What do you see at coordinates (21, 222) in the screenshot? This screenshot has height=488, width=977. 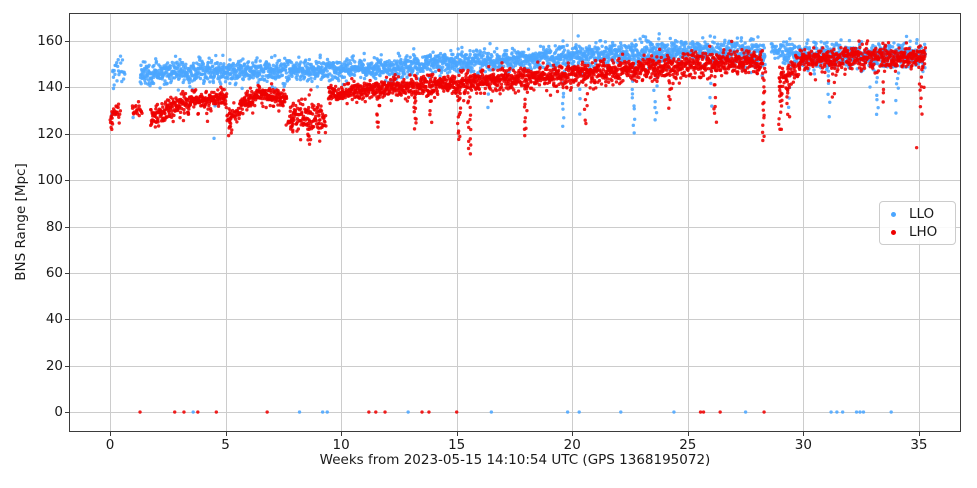 I see `y-axis-label: BNS Range [Mpc]` at bounding box center [21, 222].